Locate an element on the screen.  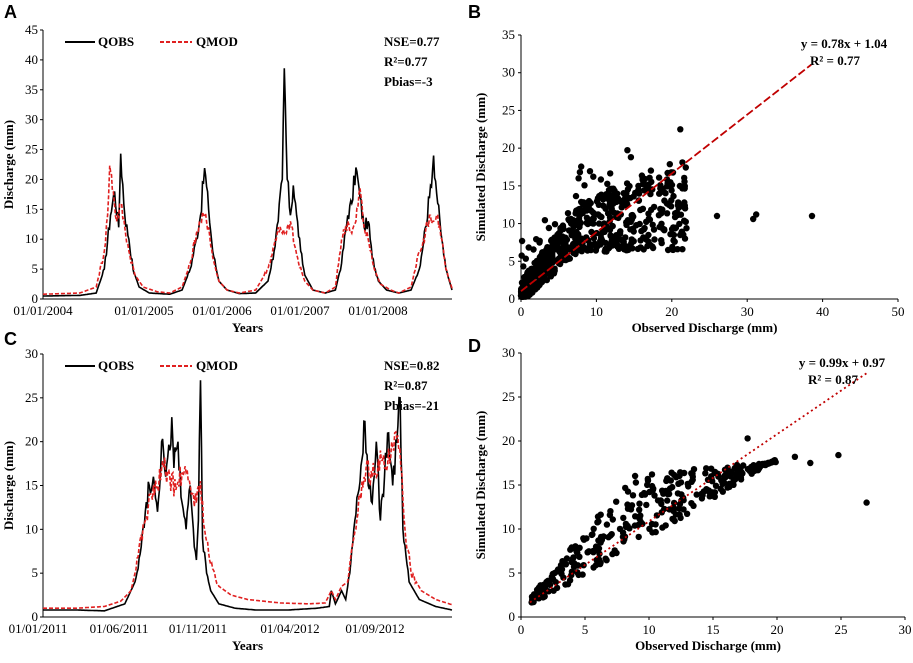
x-axis-title: Years is located at coordinates (247, 327).